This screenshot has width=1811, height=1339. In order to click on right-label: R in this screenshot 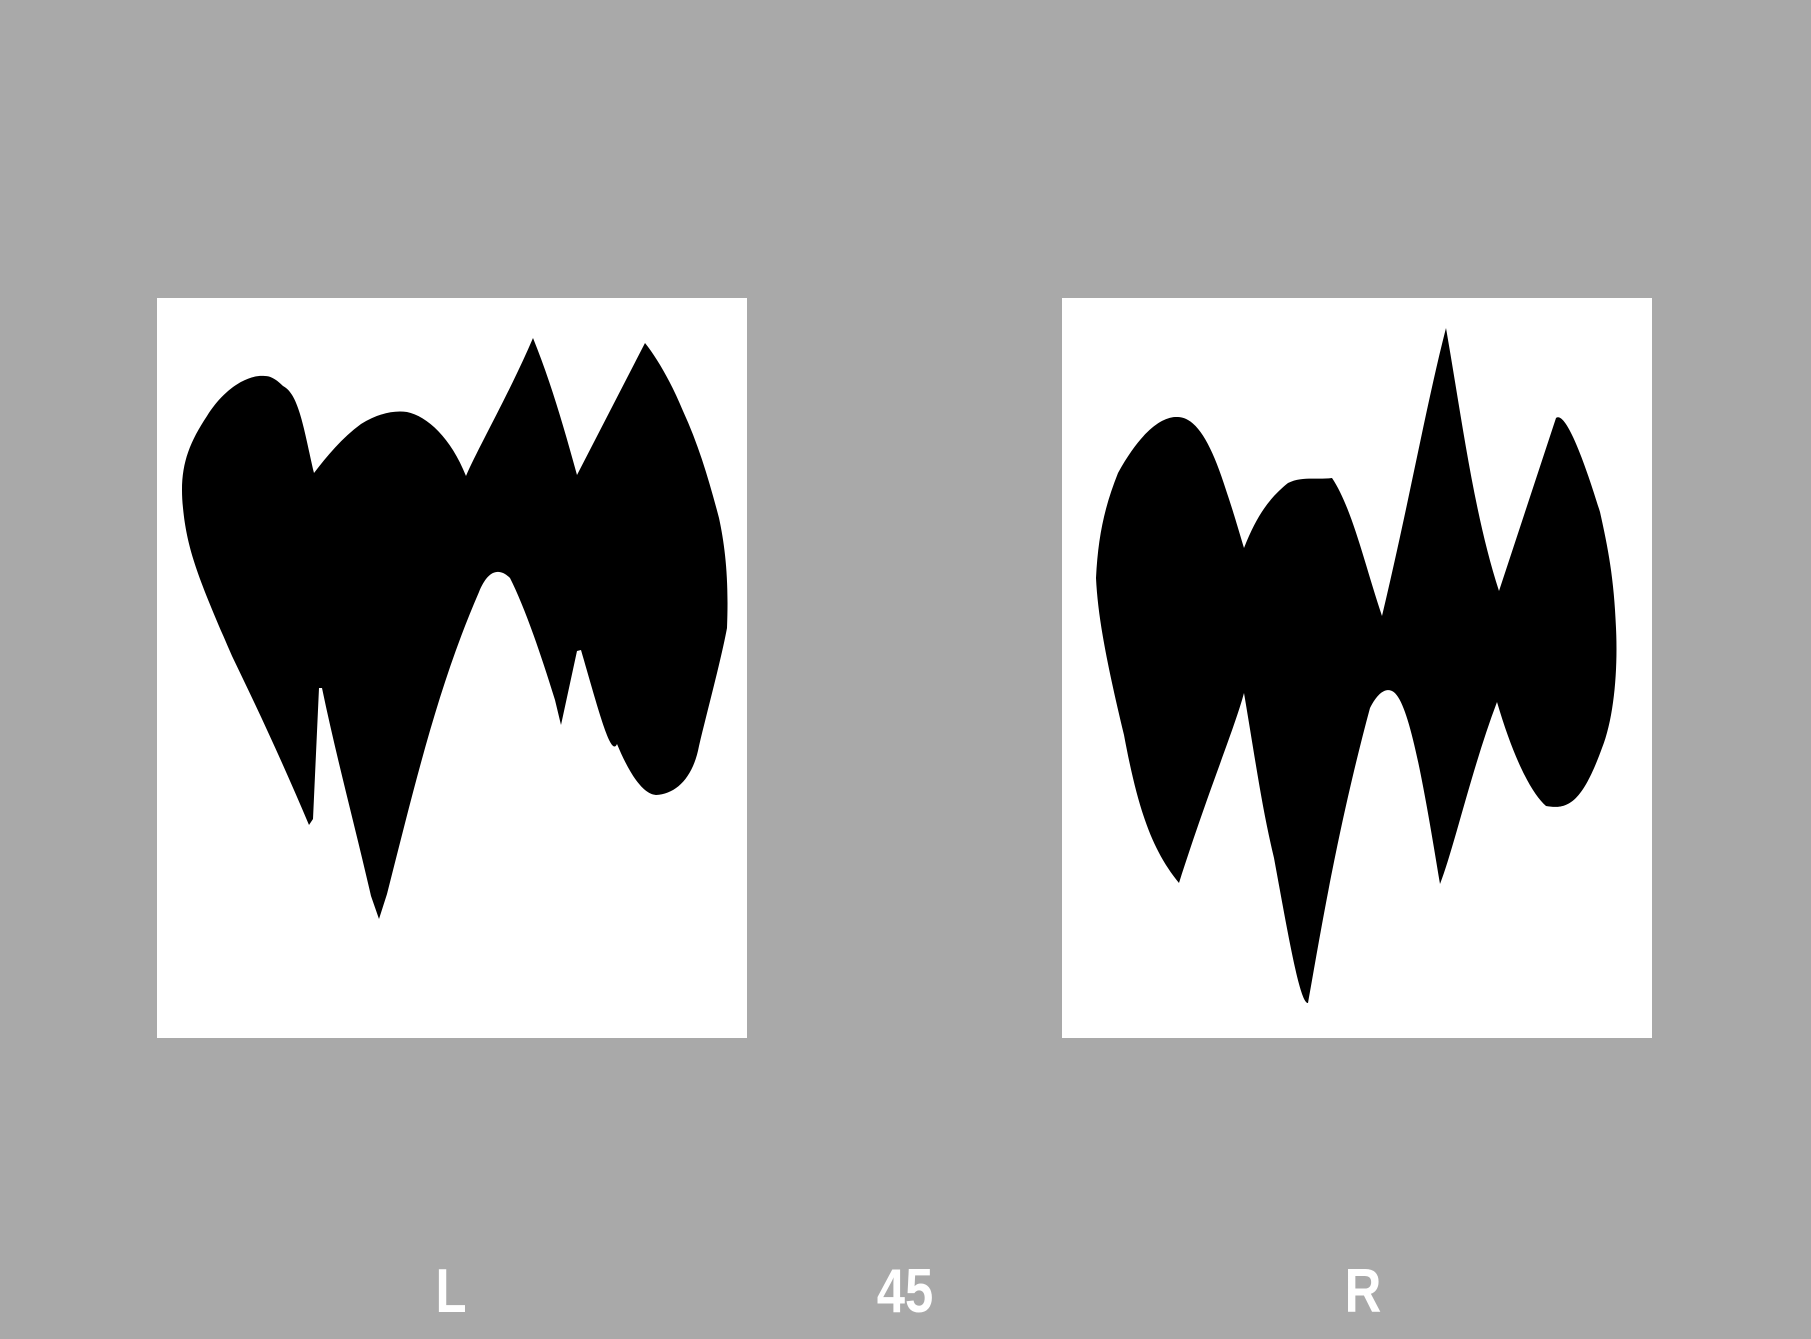, I will do `click(1363, 1291)`.